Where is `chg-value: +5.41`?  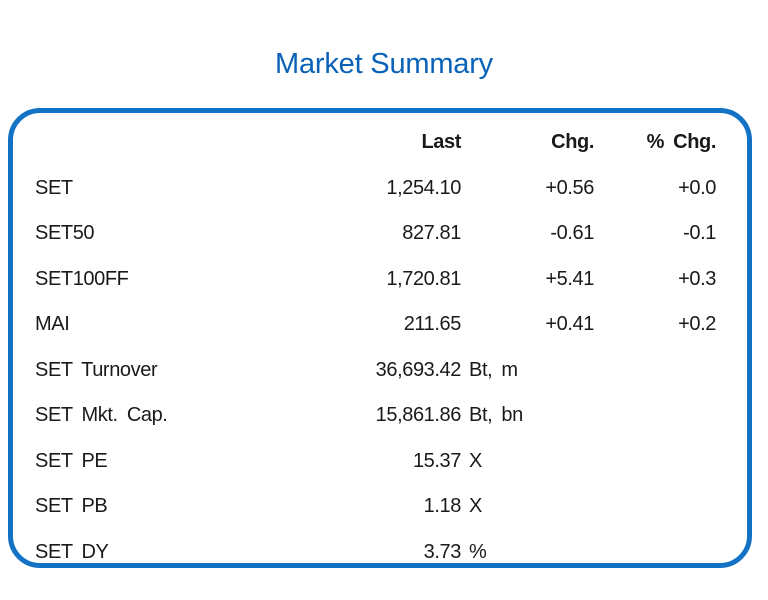
chg-value: +5.41 is located at coordinates (569, 278).